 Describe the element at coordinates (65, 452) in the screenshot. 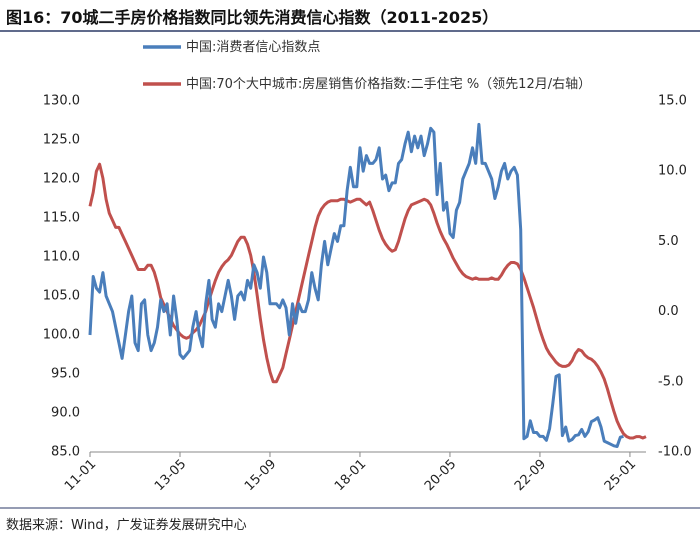

I see `y-tick-label: 85.0` at that location.